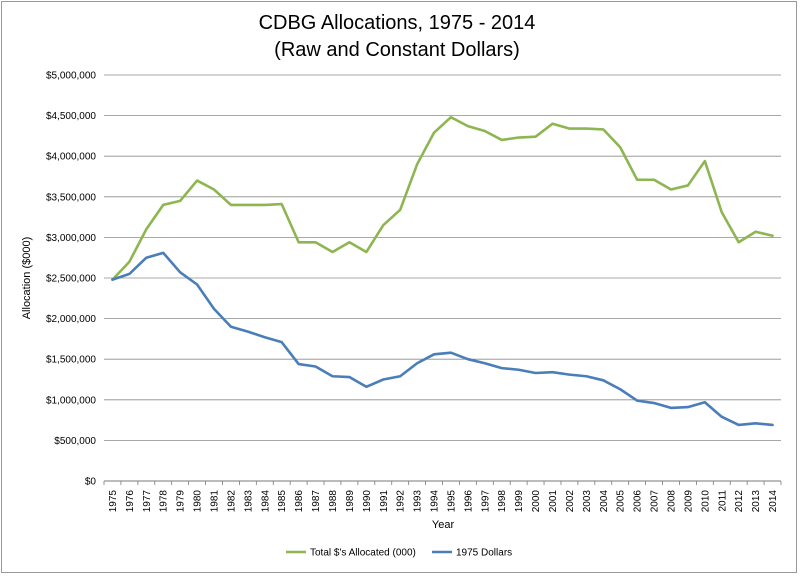 The image size is (800, 576). What do you see at coordinates (502, 501) in the screenshot?
I see `x-tick-label: 1998` at bounding box center [502, 501].